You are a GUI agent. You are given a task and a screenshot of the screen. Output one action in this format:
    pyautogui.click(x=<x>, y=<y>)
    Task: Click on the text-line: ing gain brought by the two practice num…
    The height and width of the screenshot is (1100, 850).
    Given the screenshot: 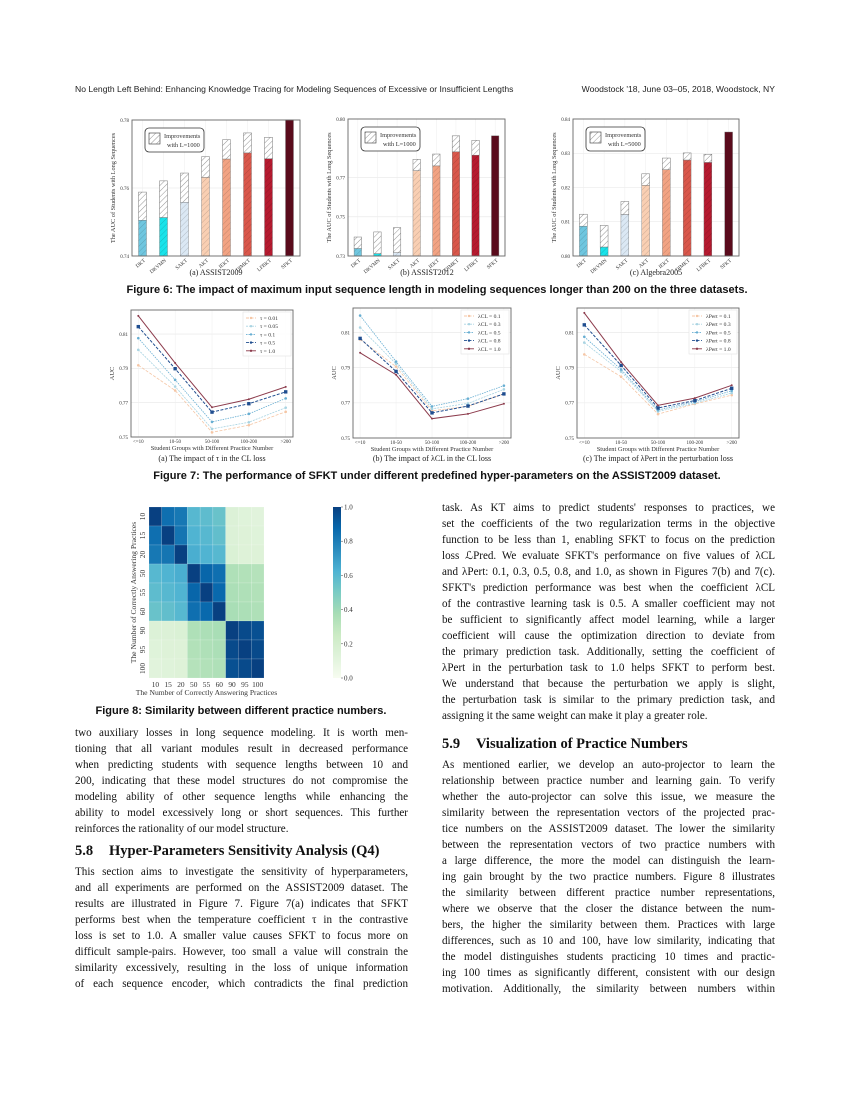 What is the action you would take?
    pyautogui.click(x=608, y=877)
    